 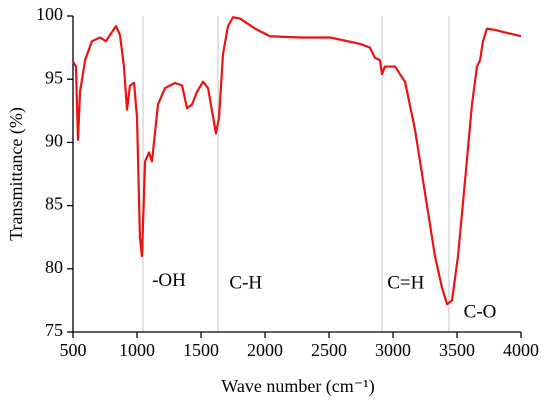 What do you see at coordinates (54, 330) in the screenshot?
I see `y-tick-label: 75` at bounding box center [54, 330].